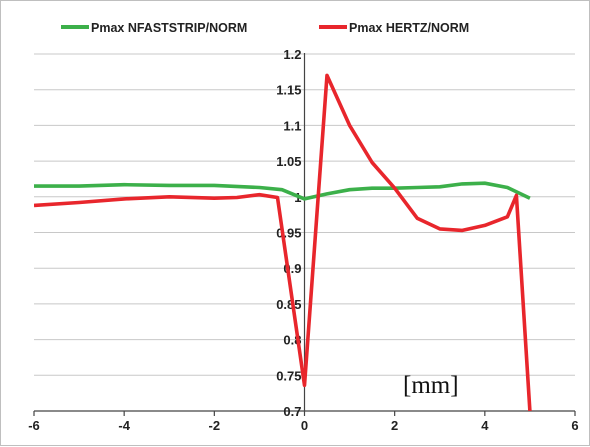 This screenshot has width=590, height=447. Describe the element at coordinates (485, 425) in the screenshot. I see `x-tick-label: 4` at that location.